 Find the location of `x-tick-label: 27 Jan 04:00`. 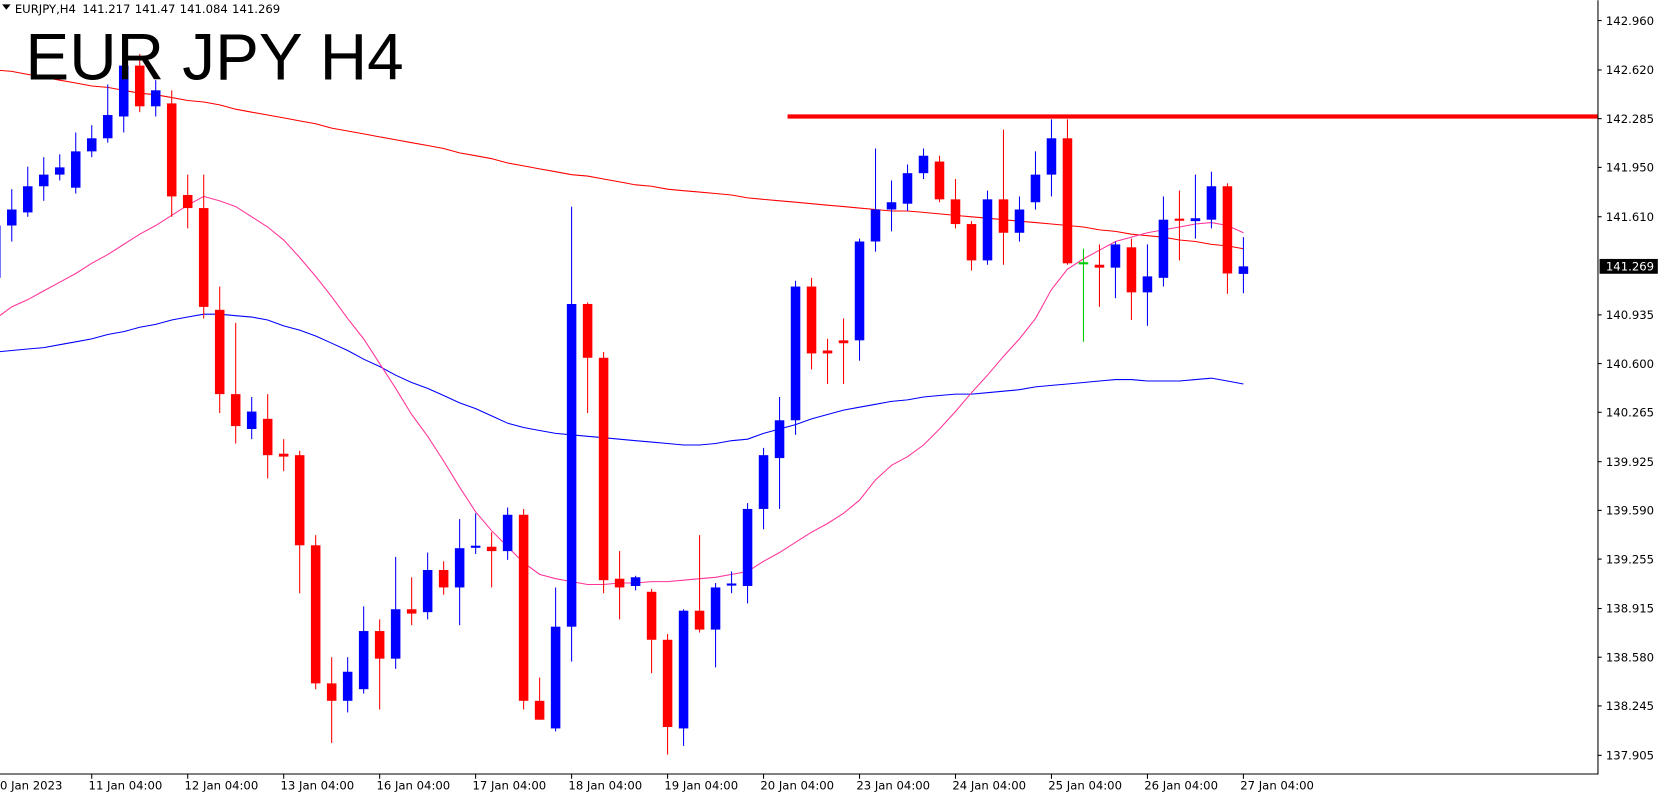

x-tick-label: 27 Jan 04:00 is located at coordinates (1277, 785).